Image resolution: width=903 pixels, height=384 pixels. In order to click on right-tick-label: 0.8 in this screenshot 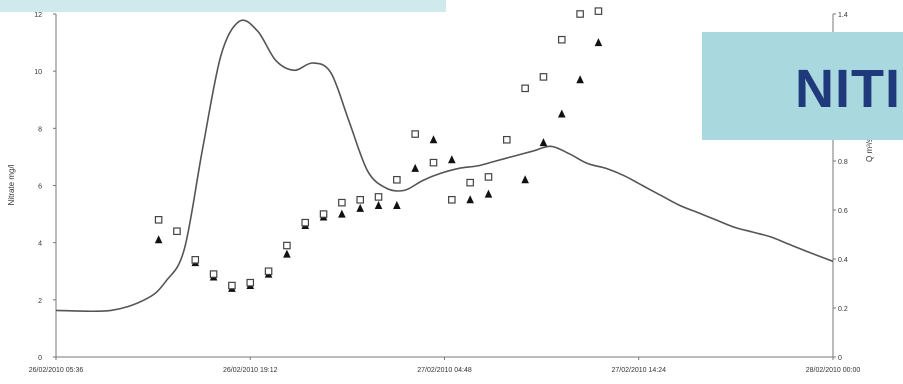, I will do `click(843, 162)`.